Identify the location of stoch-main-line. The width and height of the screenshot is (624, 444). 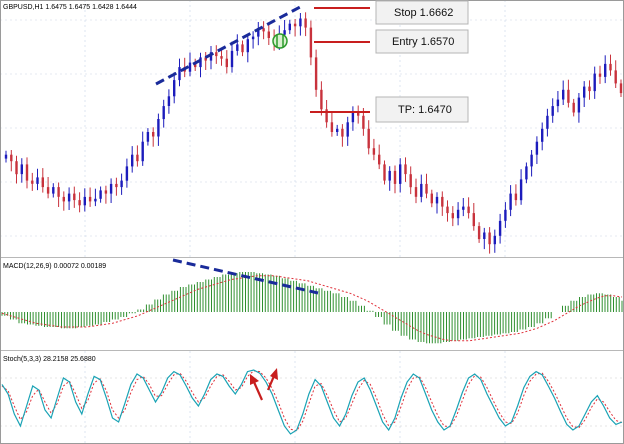
(312, 402).